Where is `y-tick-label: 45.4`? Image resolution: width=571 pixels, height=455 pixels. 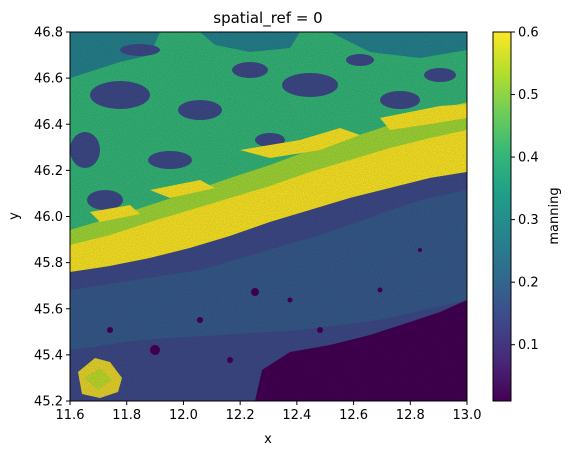
y-tick-label: 45.4 is located at coordinates (48, 355).